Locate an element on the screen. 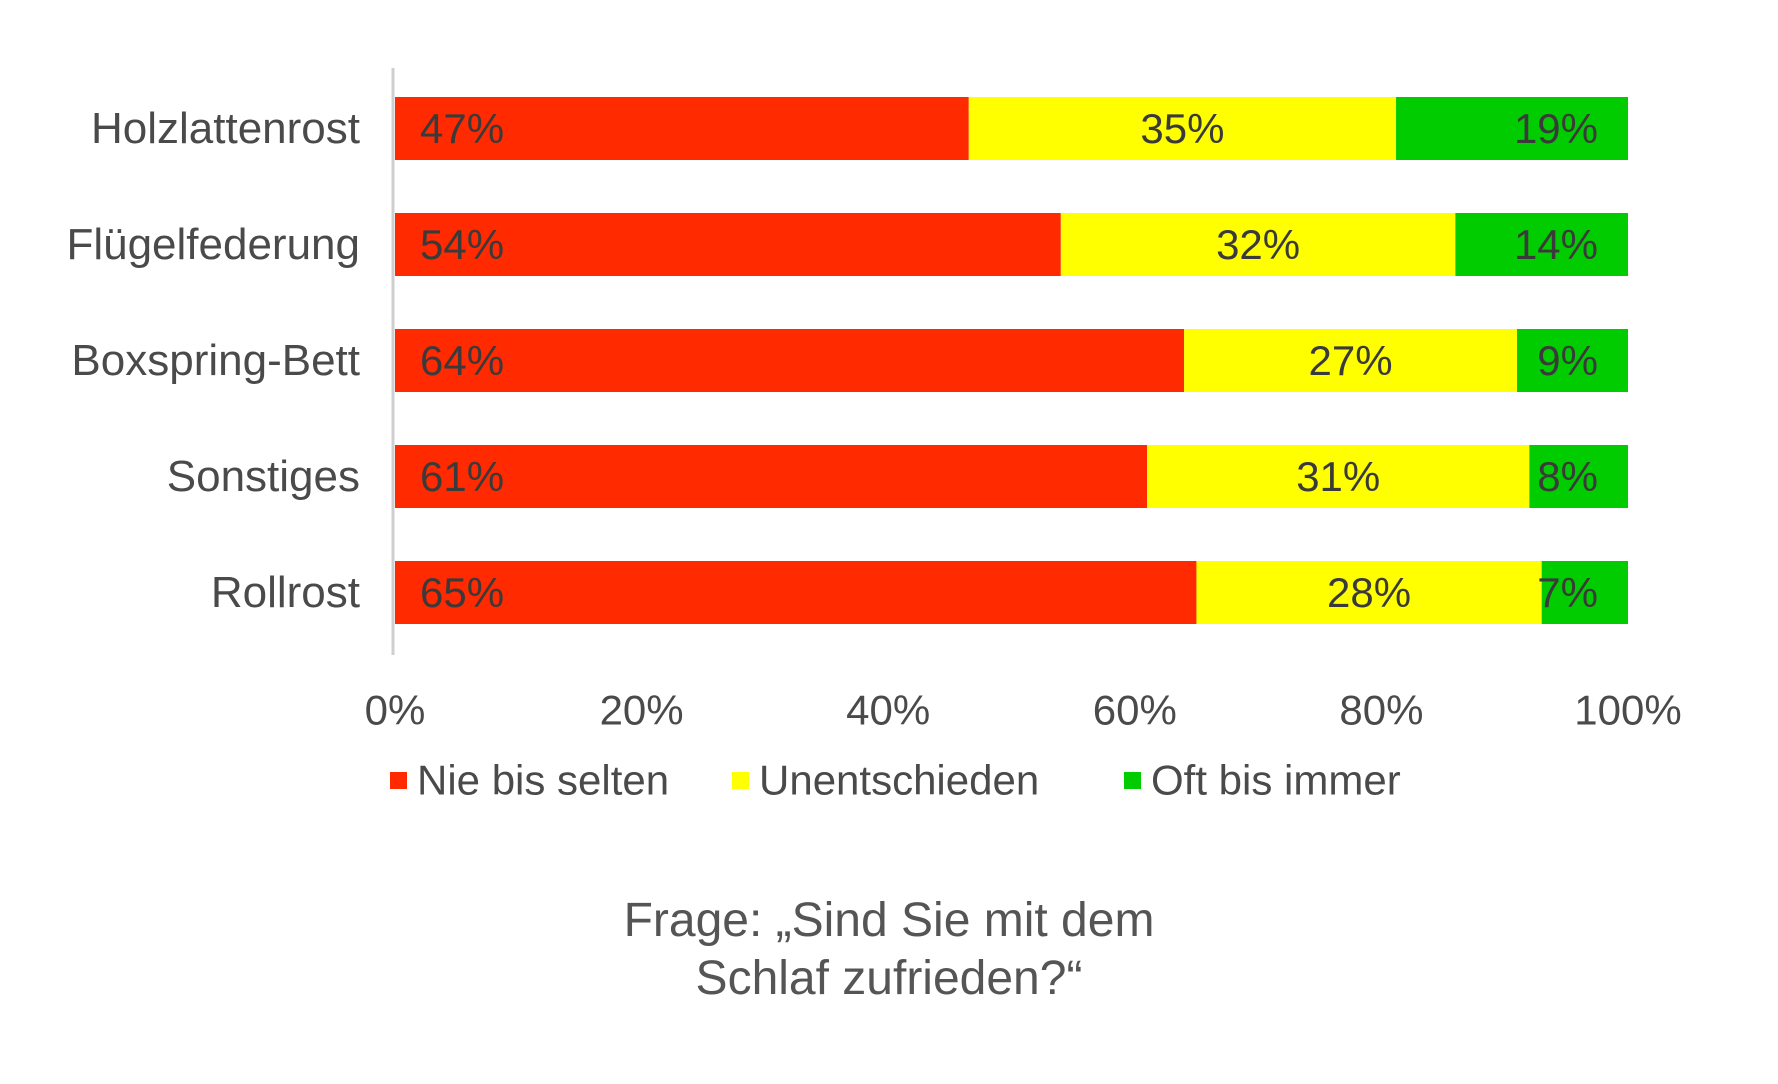 The width and height of the screenshot is (1778, 1084). legend-swatch-oft-bis-immer is located at coordinates (1132, 780).